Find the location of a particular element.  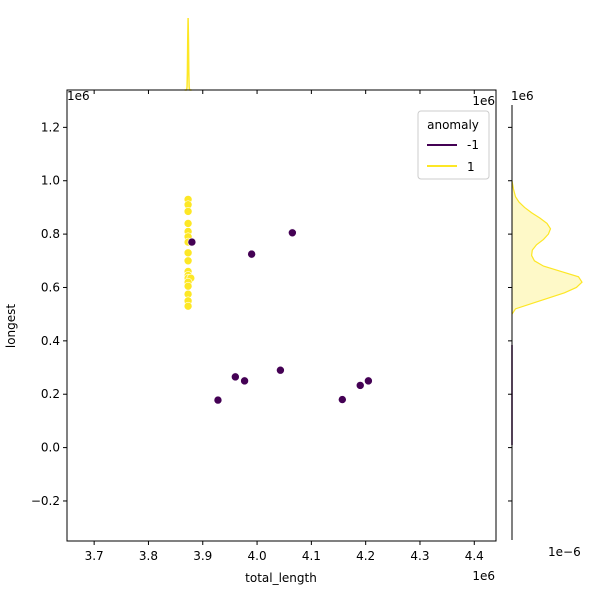

x-tick-label: 4.0 is located at coordinates (257, 556).